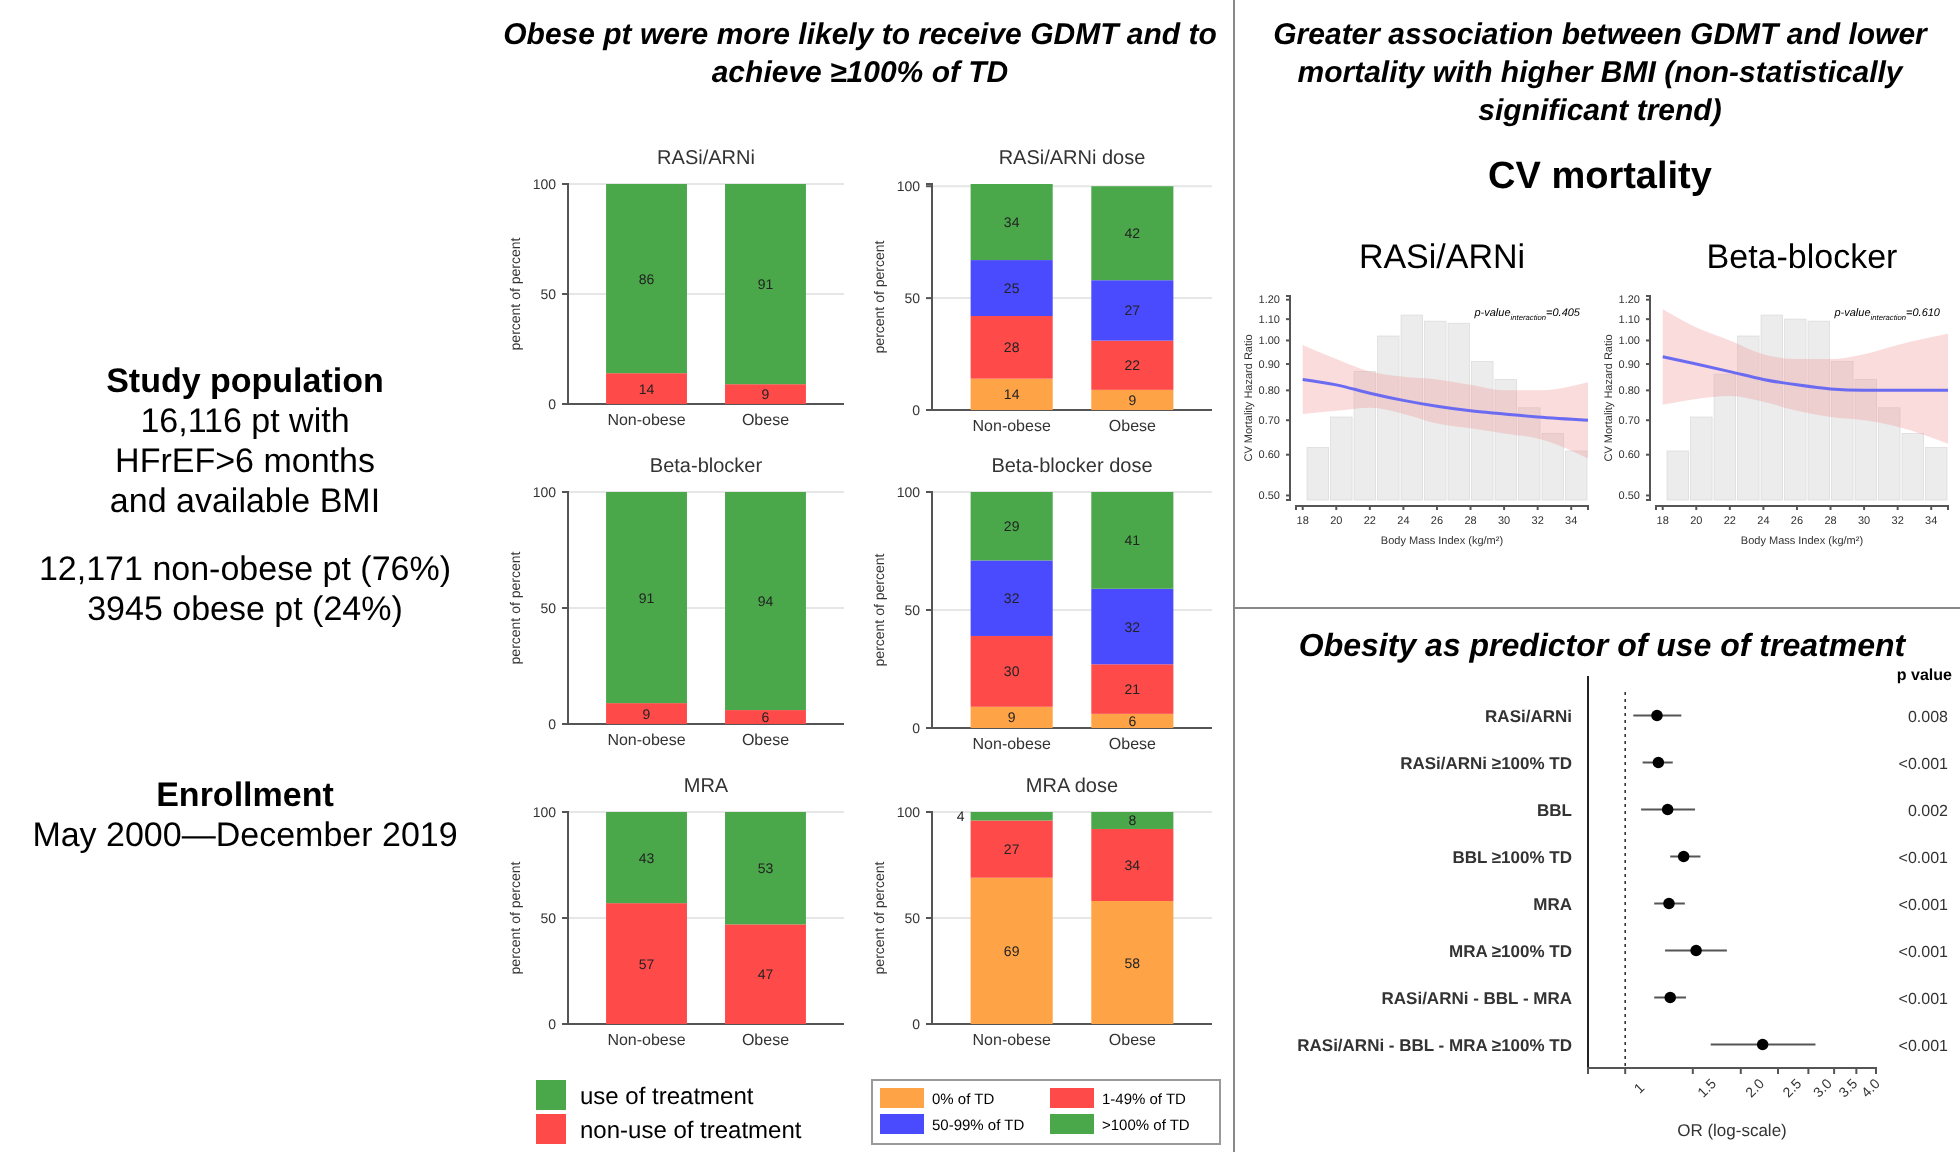 The height and width of the screenshot is (1152, 1960). Describe the element at coordinates (706, 787) in the screenshot. I see `chart-title: MRA` at that location.